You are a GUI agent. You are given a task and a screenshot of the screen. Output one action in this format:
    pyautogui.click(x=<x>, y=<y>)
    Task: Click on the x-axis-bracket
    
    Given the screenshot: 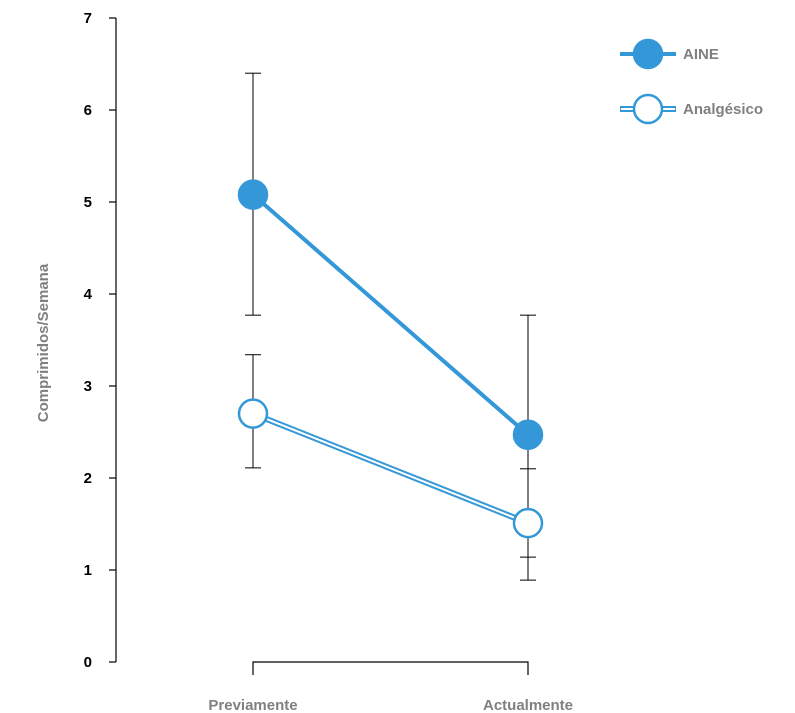 What is the action you would take?
    pyautogui.click(x=390, y=668)
    